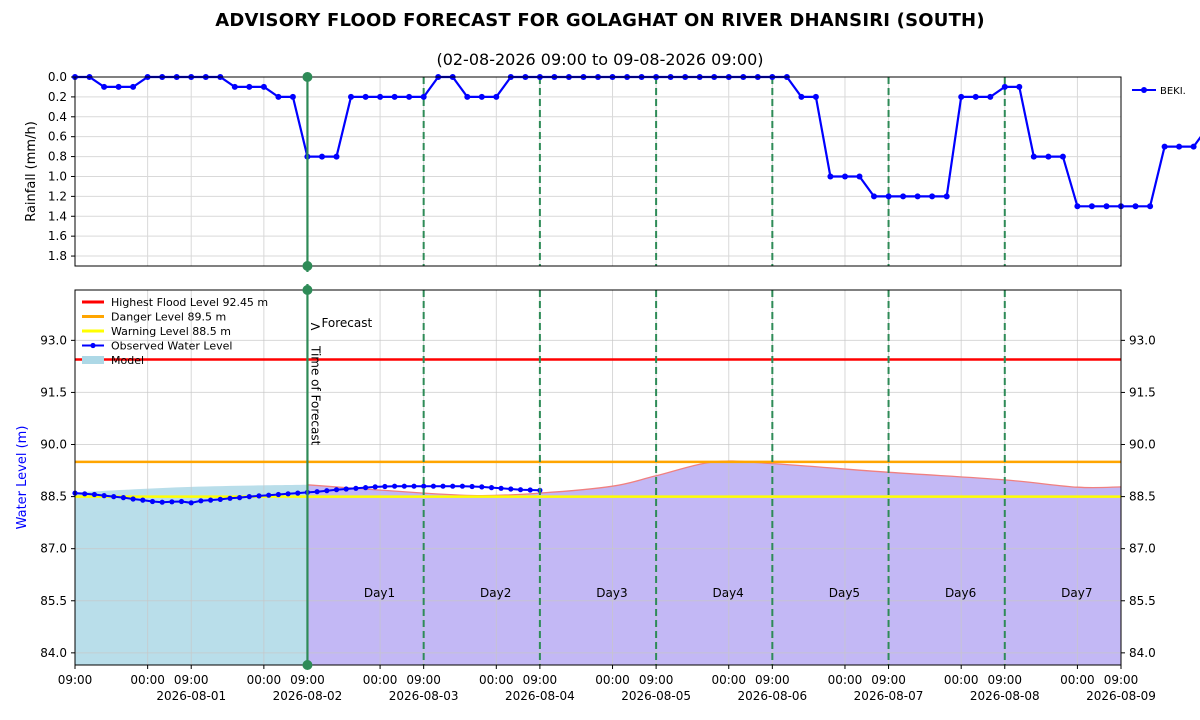  I want to click on observed-water-level-points, so click(307, 494).